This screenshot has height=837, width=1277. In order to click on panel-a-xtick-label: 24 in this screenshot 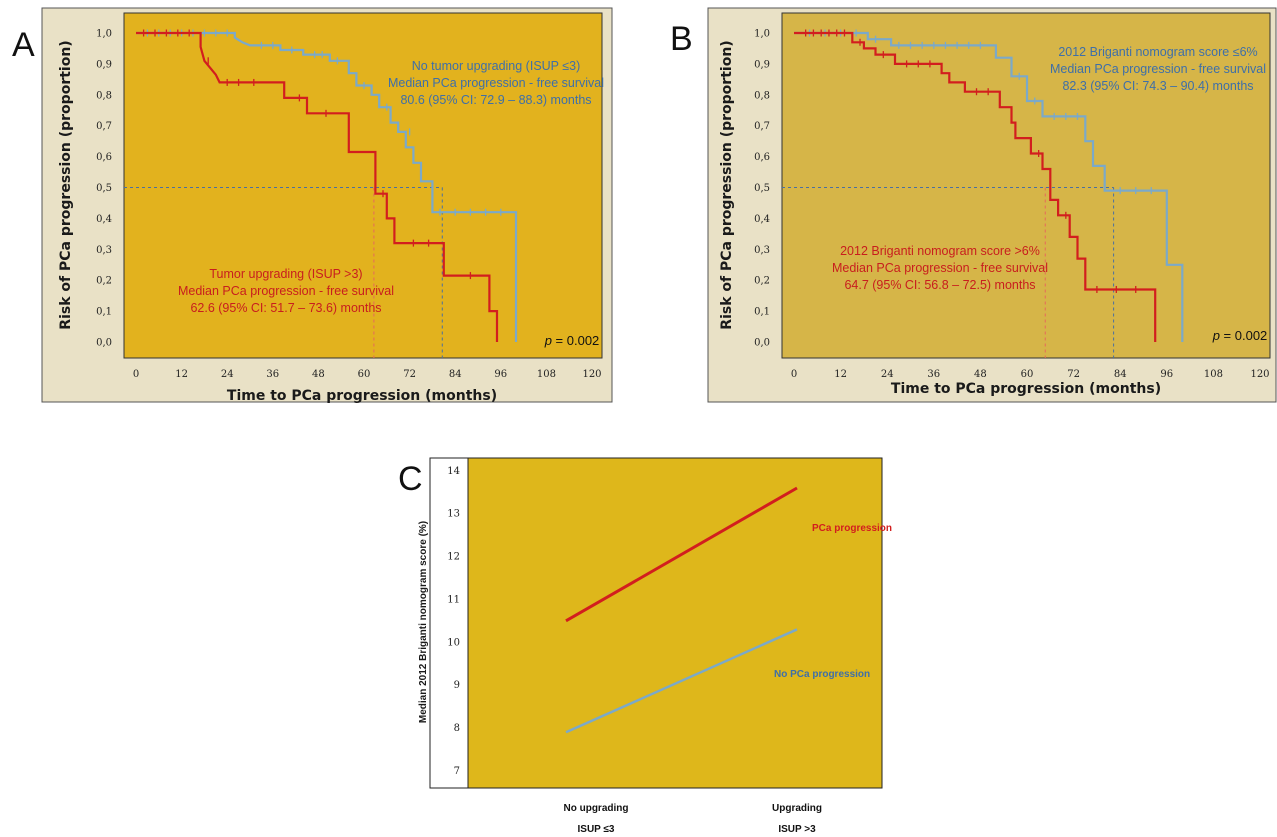, I will do `click(227, 374)`.